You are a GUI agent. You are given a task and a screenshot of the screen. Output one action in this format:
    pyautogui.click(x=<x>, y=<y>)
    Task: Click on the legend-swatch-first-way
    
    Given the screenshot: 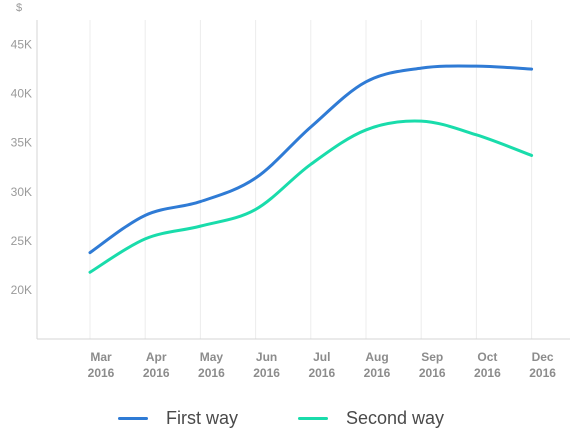 What is the action you would take?
    pyautogui.click(x=133, y=418)
    